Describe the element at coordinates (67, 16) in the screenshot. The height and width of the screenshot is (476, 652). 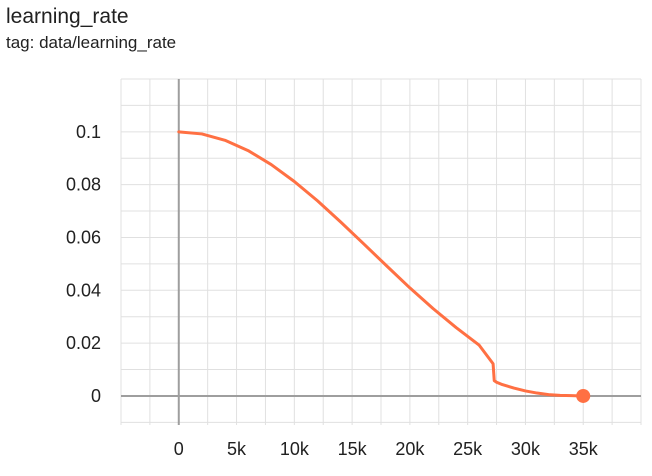
I see `chart-title: learning_rate` at that location.